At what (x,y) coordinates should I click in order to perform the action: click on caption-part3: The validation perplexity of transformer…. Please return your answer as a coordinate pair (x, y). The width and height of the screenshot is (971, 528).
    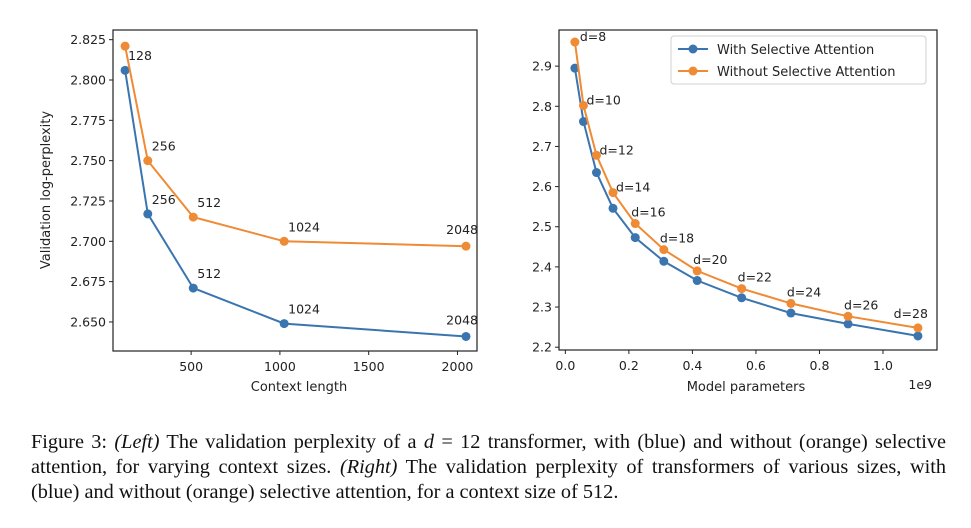
    Looking at the image, I should click on (488, 479).